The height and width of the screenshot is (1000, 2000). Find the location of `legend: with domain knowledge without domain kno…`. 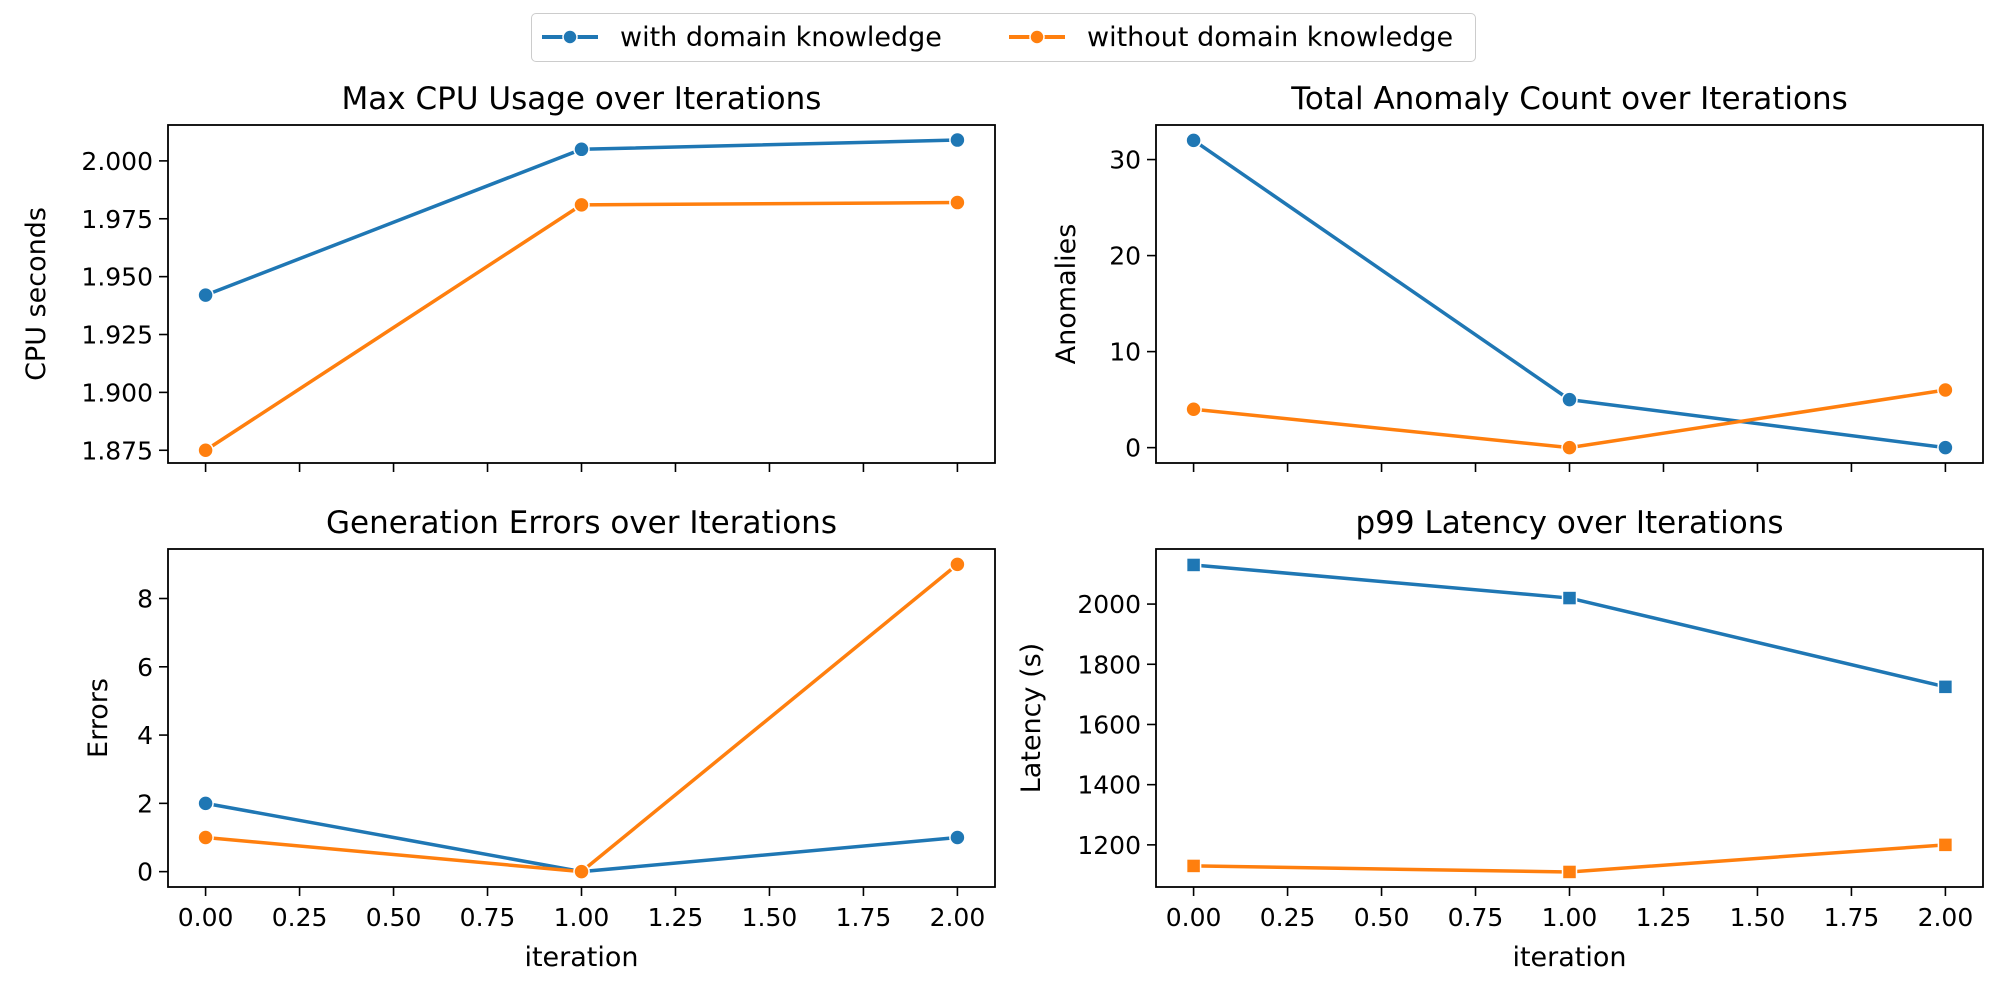

legend: with domain knowledge without domain kno… is located at coordinates (1003, 37).